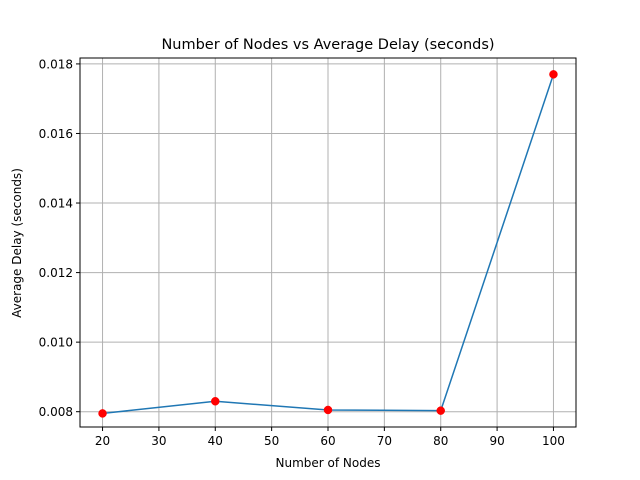 The width and height of the screenshot is (640, 480). Describe the element at coordinates (553, 441) in the screenshot. I see `x-tick-label: 100` at that location.